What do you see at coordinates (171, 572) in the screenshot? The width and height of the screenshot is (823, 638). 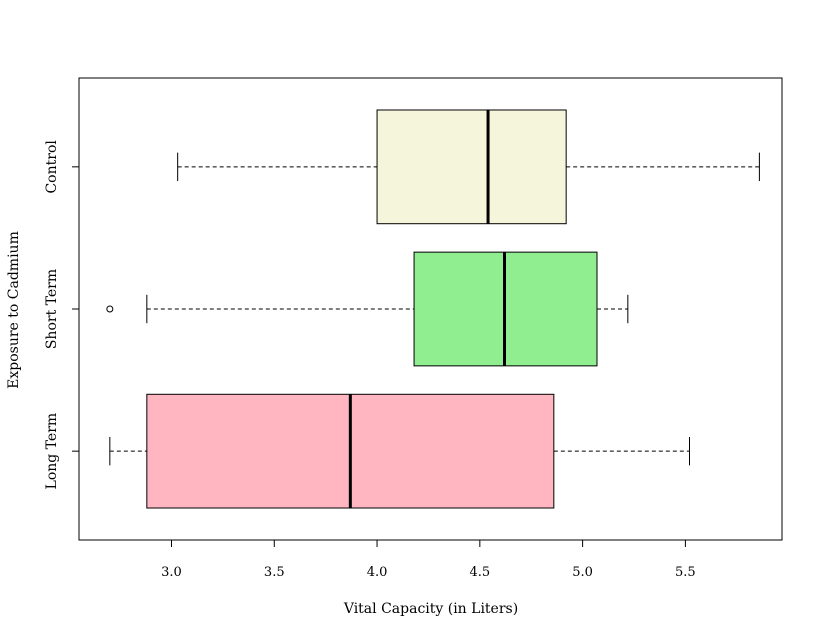 I see `x-tick-label: 3.0` at bounding box center [171, 572].